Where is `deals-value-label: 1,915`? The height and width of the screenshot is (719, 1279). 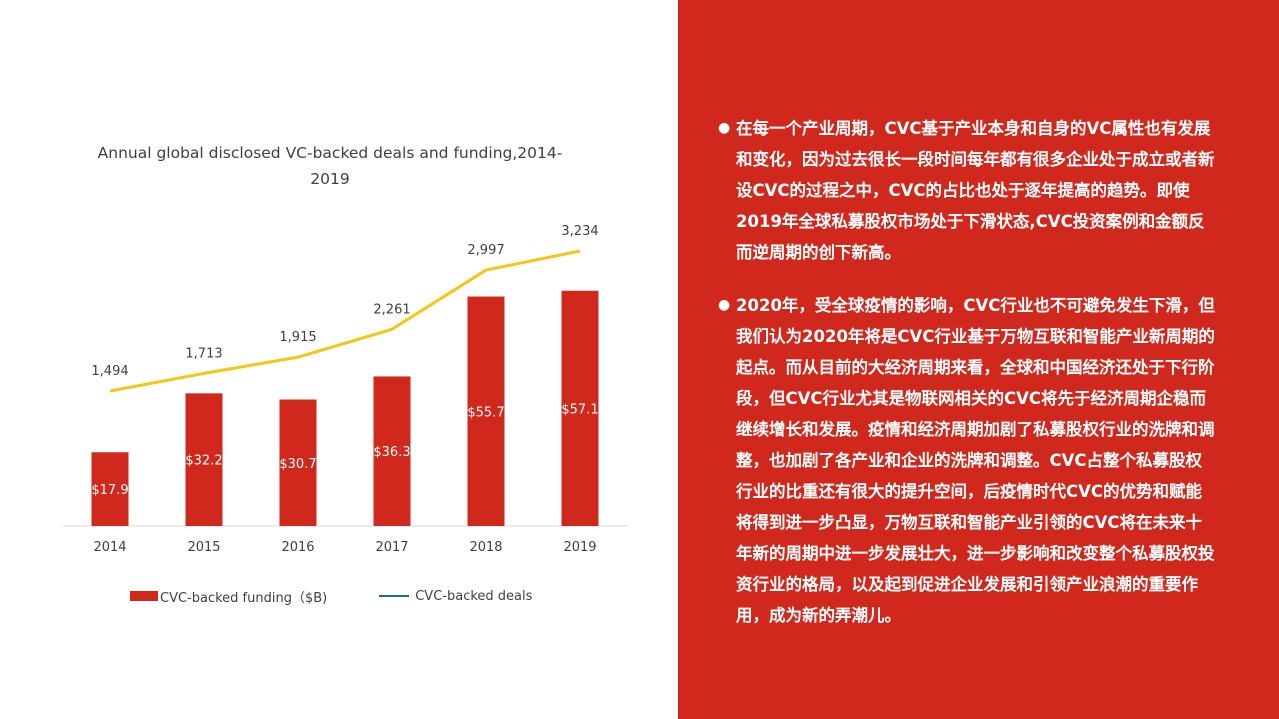
deals-value-label: 1,915 is located at coordinates (297, 337).